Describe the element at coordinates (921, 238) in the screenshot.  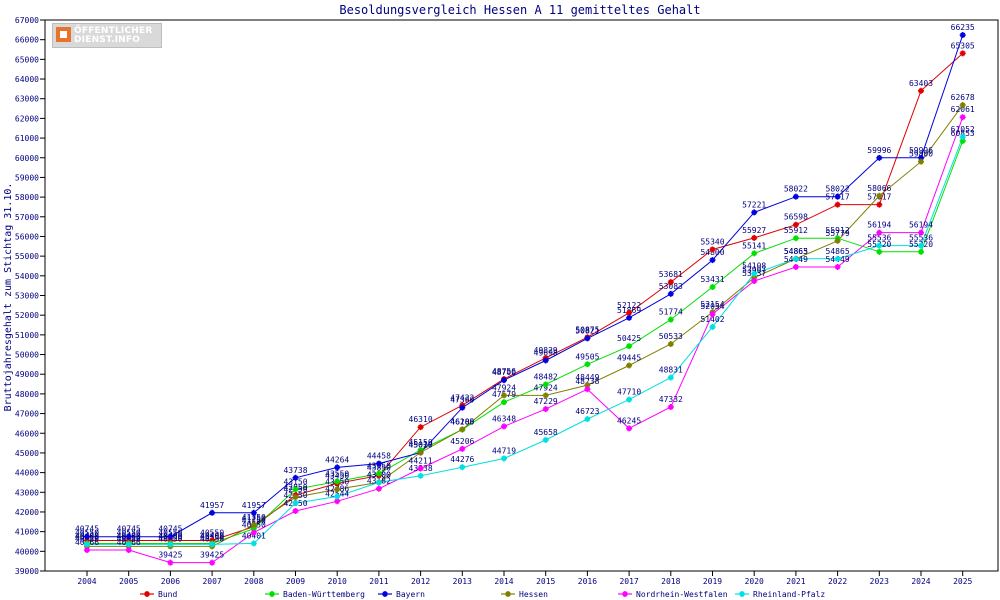
I see `data-label-rheinland-pfalz: 55536` at that location.